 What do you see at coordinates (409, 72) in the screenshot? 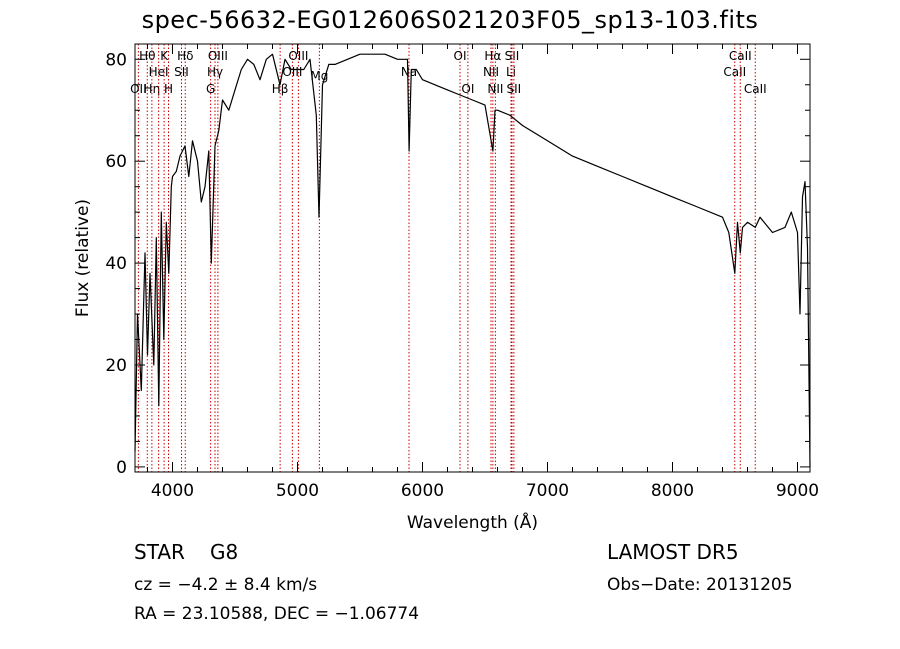
I see `line-label-15: Na` at bounding box center [409, 72].